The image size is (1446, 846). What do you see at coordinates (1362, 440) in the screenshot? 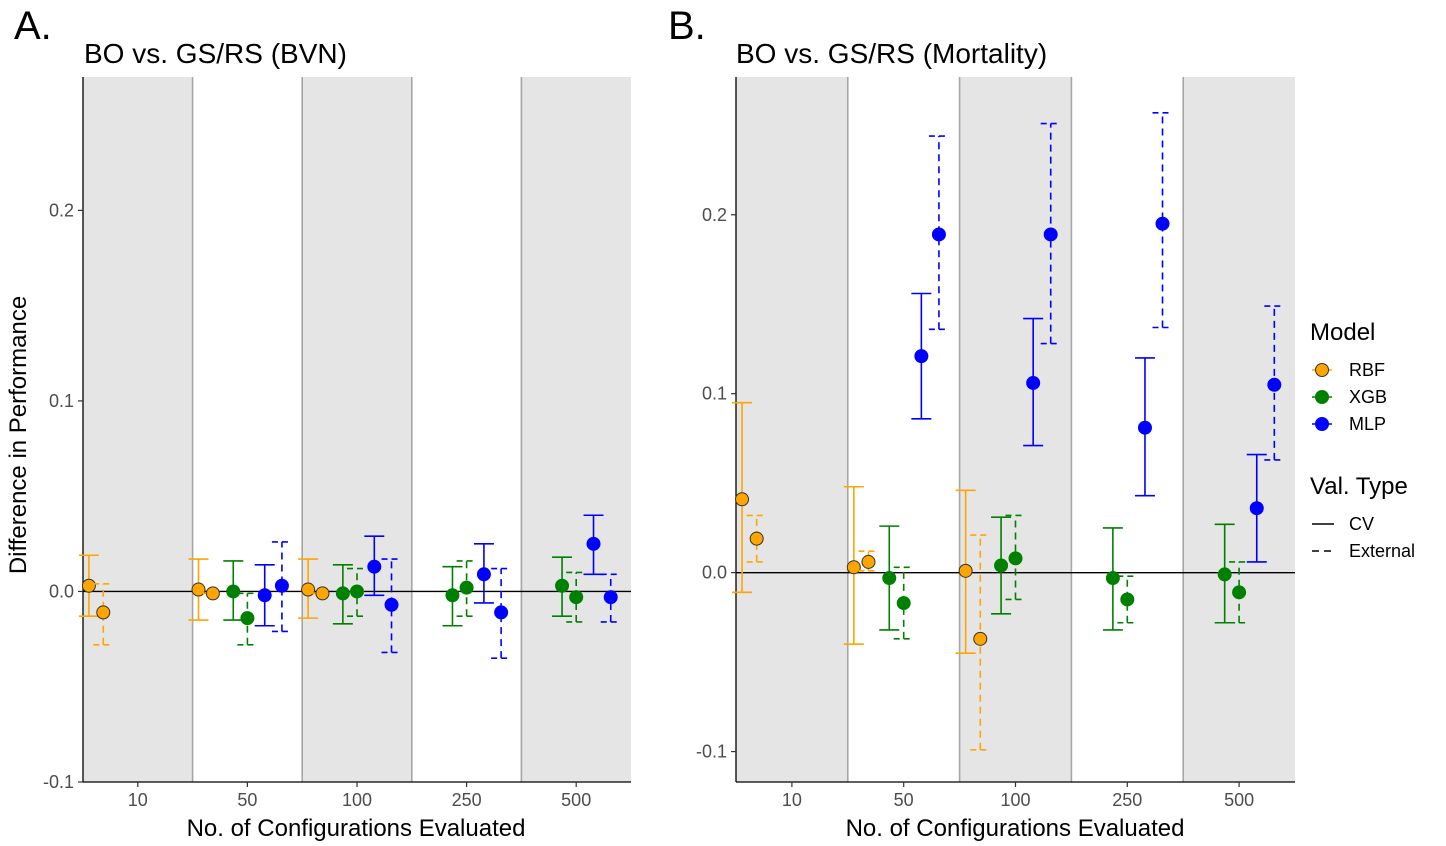
I see `legend: Model RBF XGB MLP Val. Type CV External` at bounding box center [1362, 440].